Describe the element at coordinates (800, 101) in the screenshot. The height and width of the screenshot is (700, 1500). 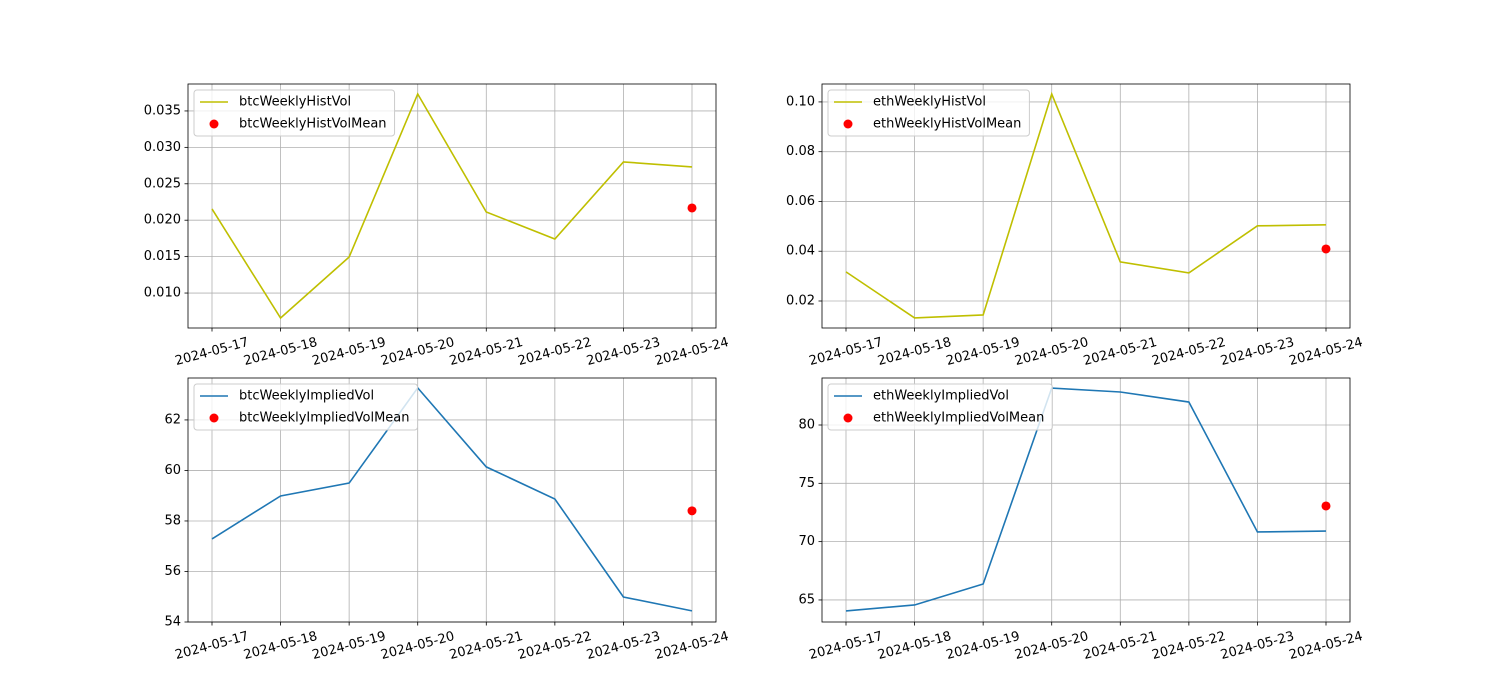
I see `y-tick-label: 0.10` at that location.